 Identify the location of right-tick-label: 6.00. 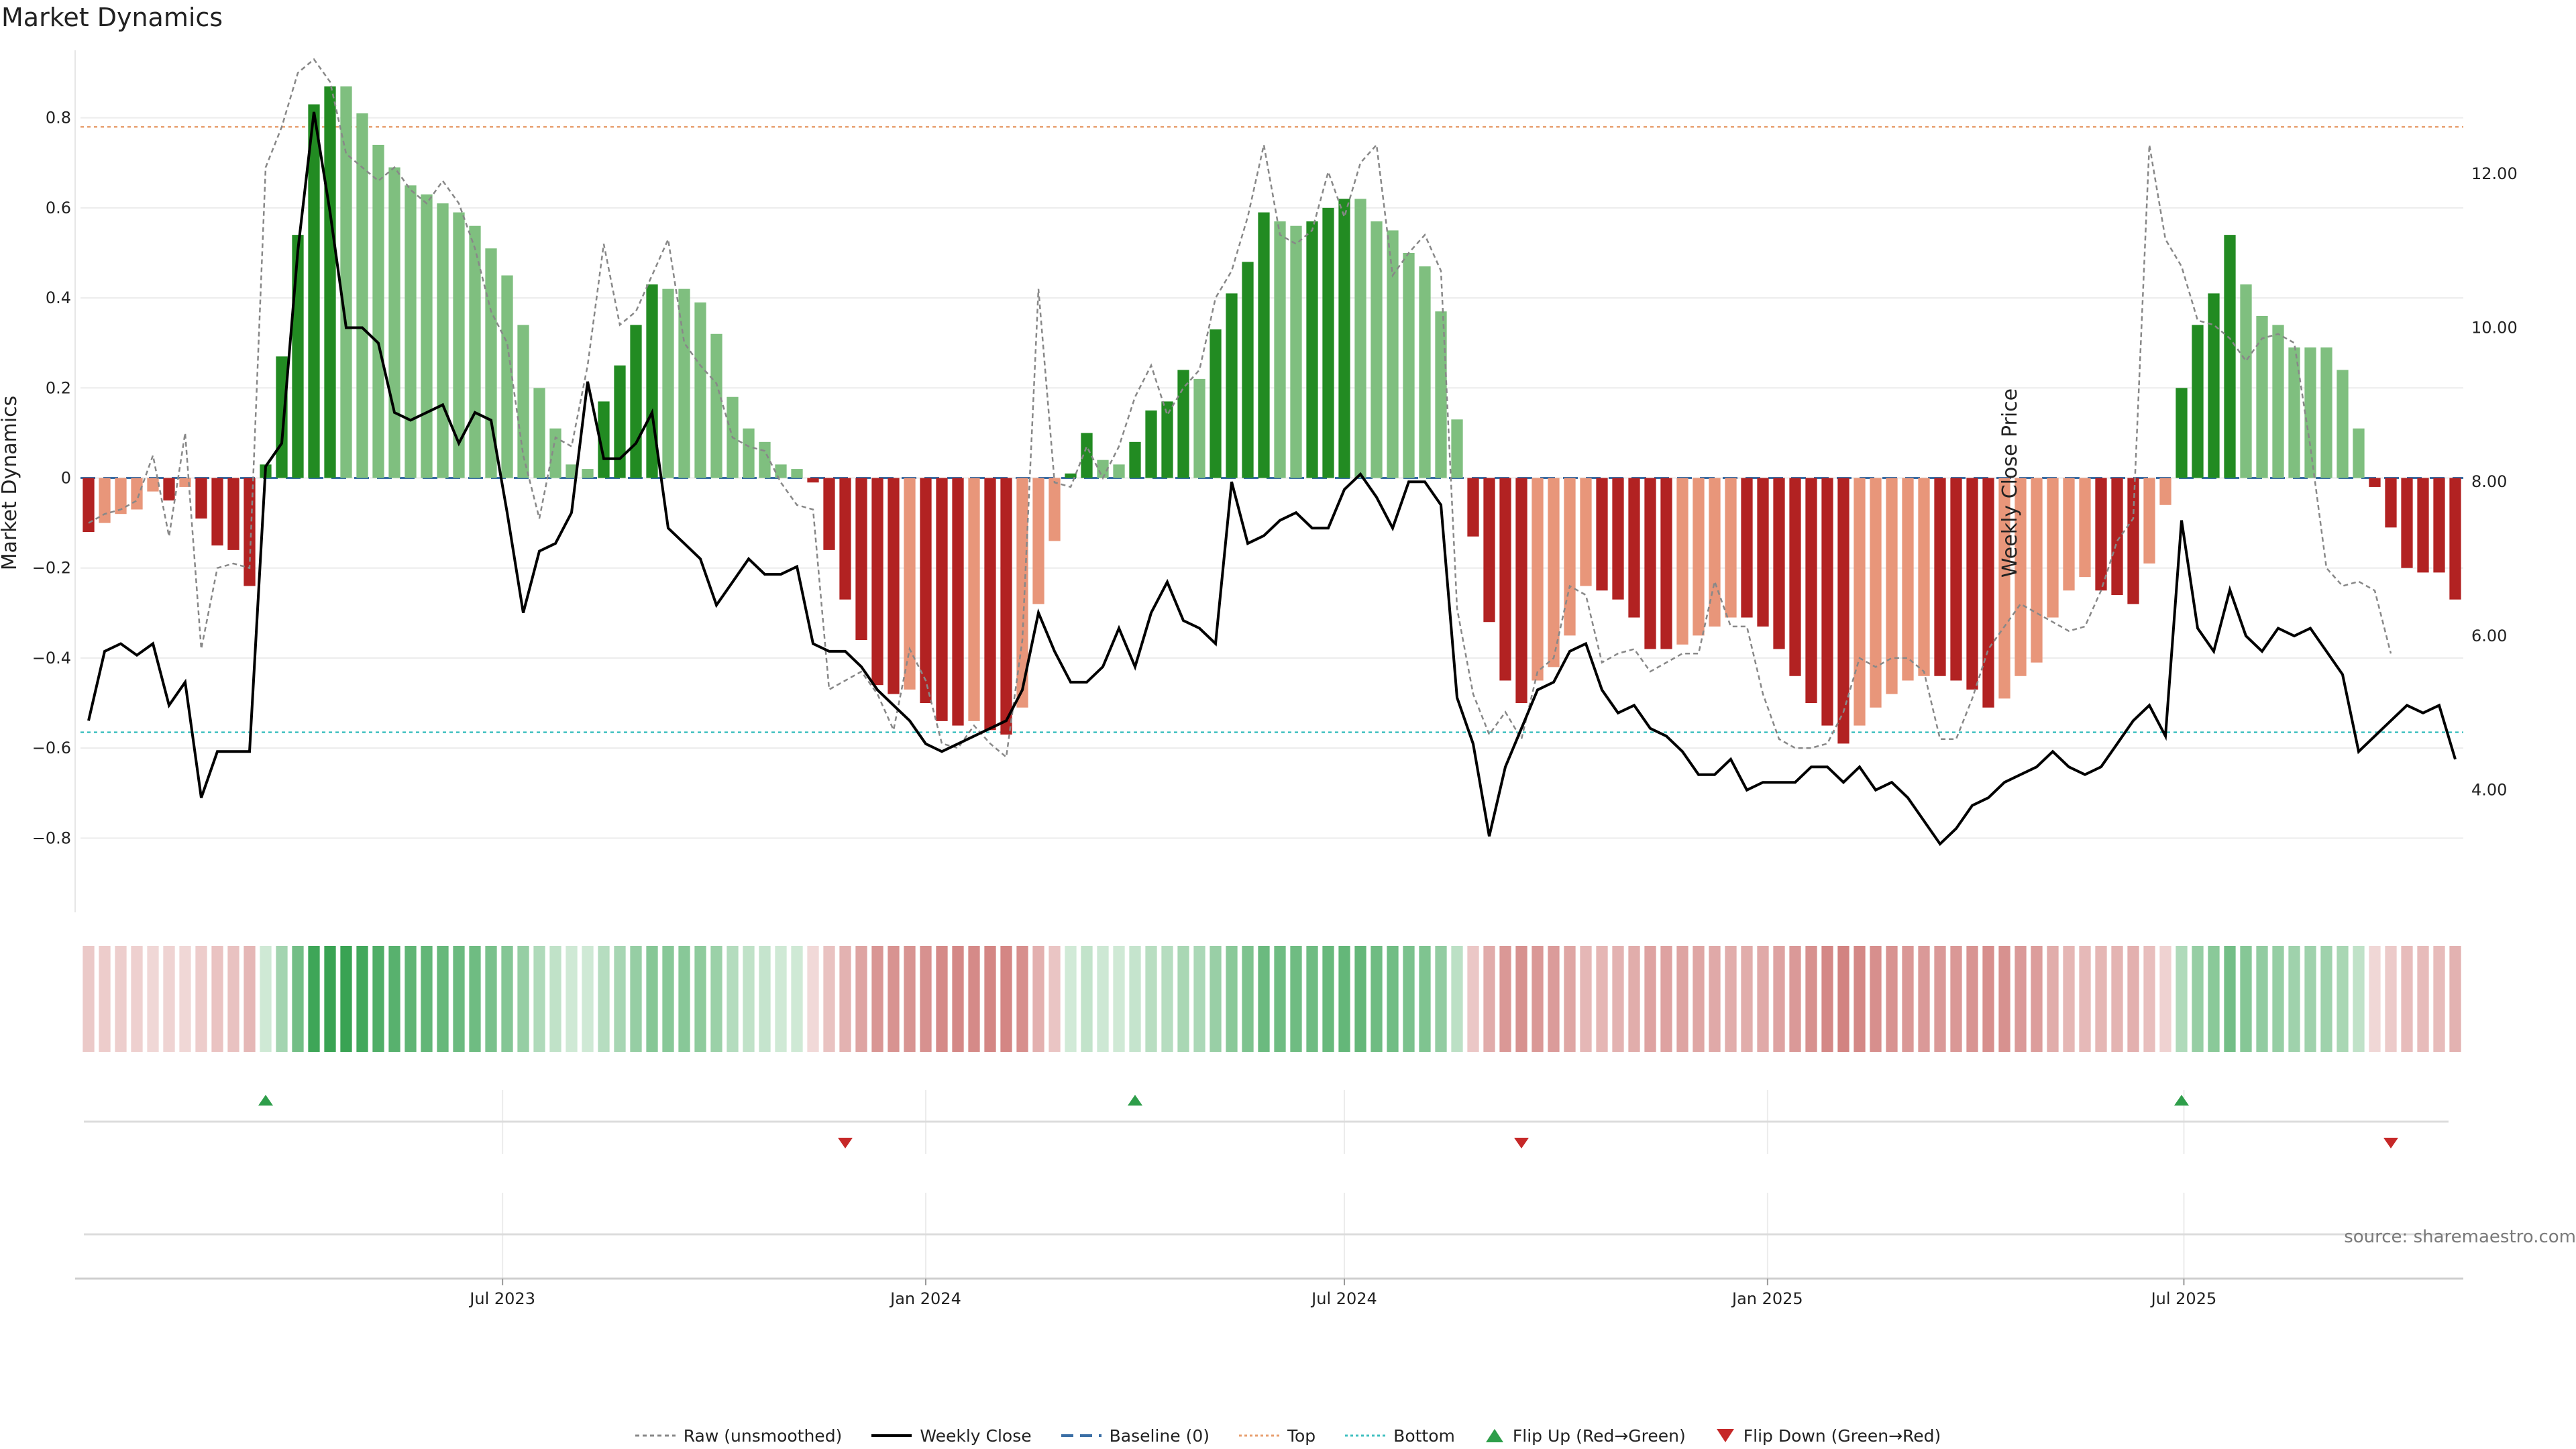
(2489, 636).